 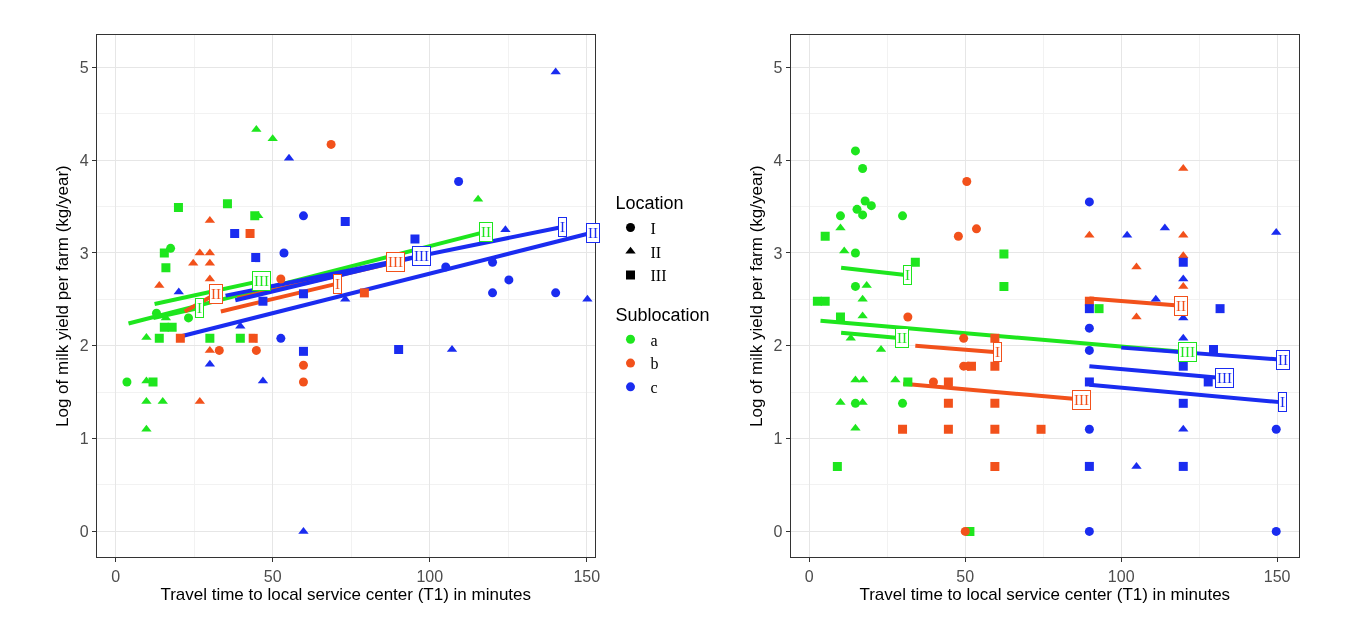 What do you see at coordinates (649, 203) in the screenshot?
I see `text: Location` at bounding box center [649, 203].